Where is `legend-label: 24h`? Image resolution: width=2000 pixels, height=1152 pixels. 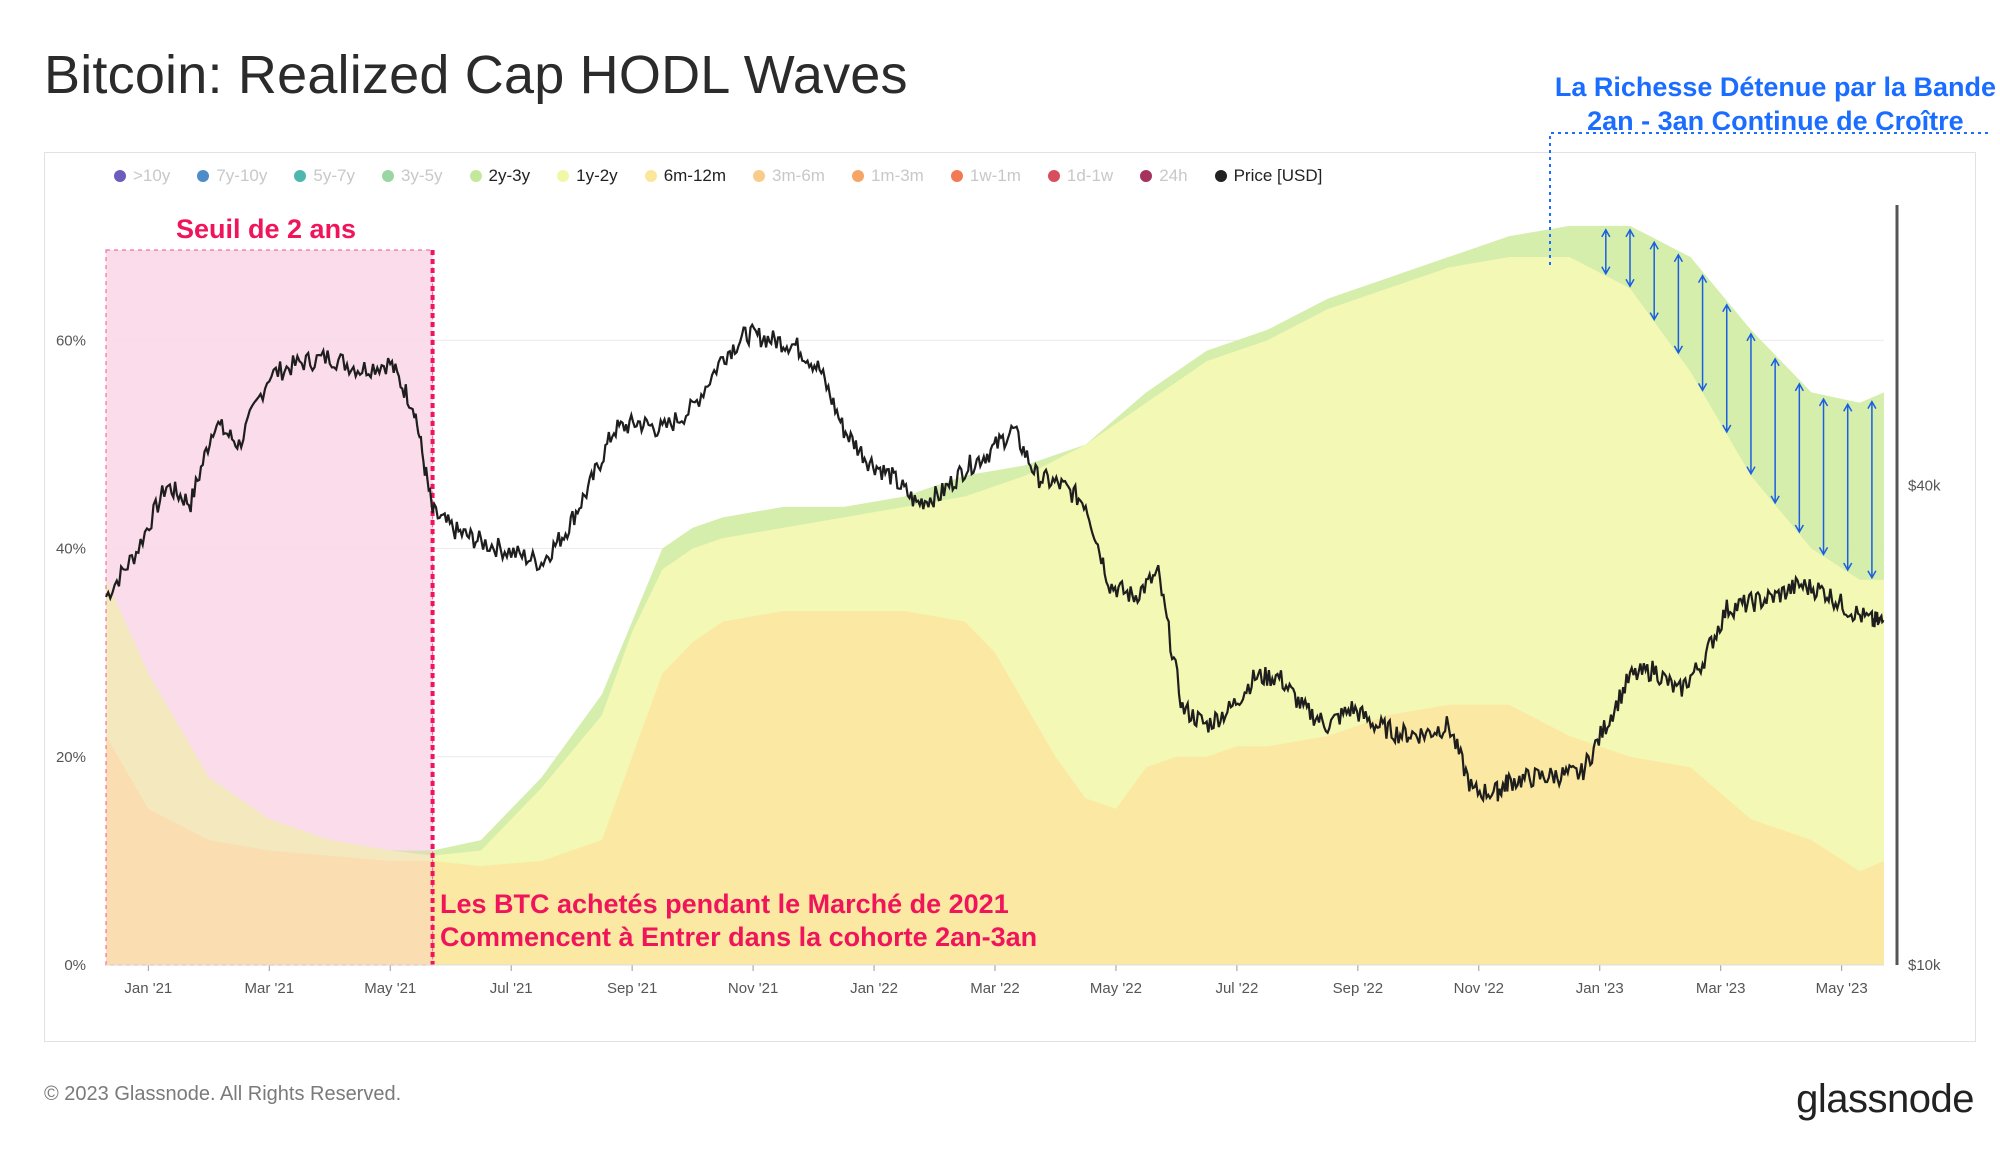
legend-label: 24h is located at coordinates (1173, 175).